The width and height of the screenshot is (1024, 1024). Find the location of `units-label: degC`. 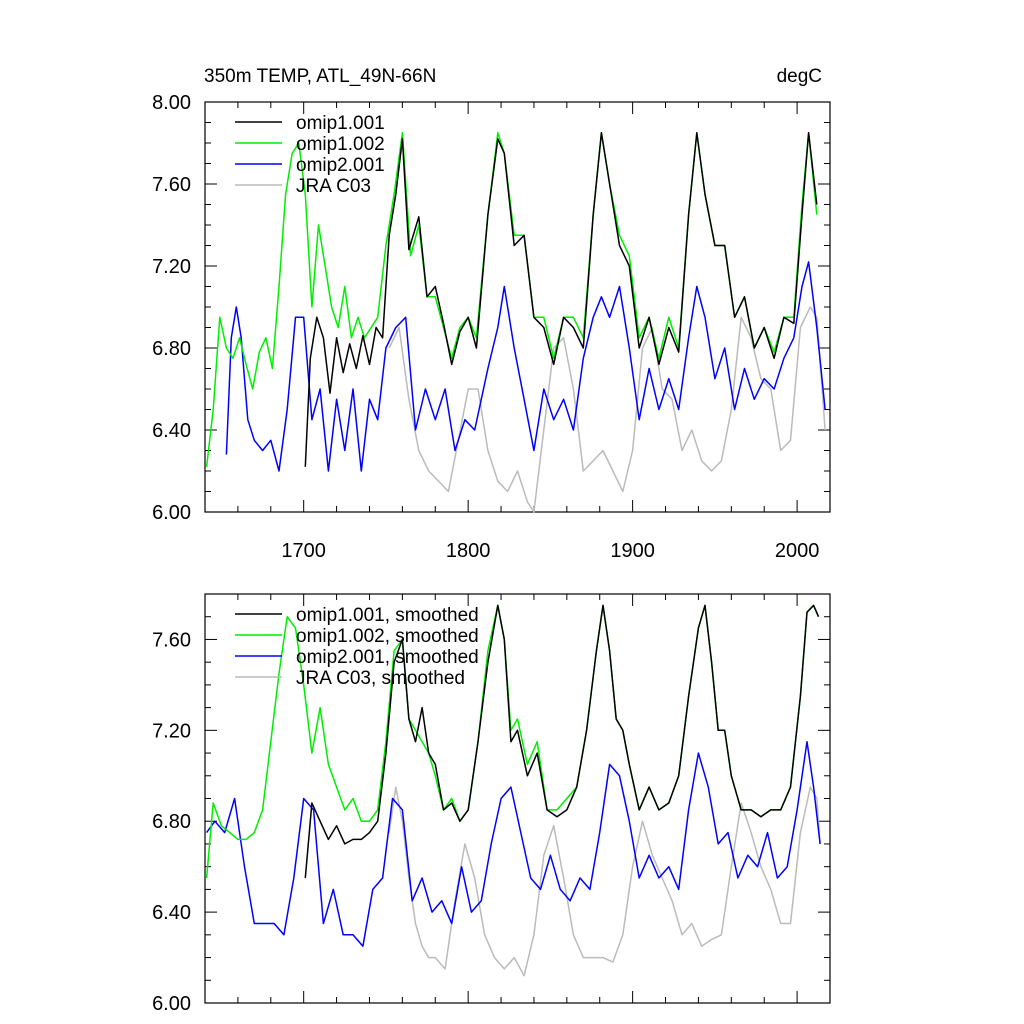

units-label: degC is located at coordinates (799, 76).